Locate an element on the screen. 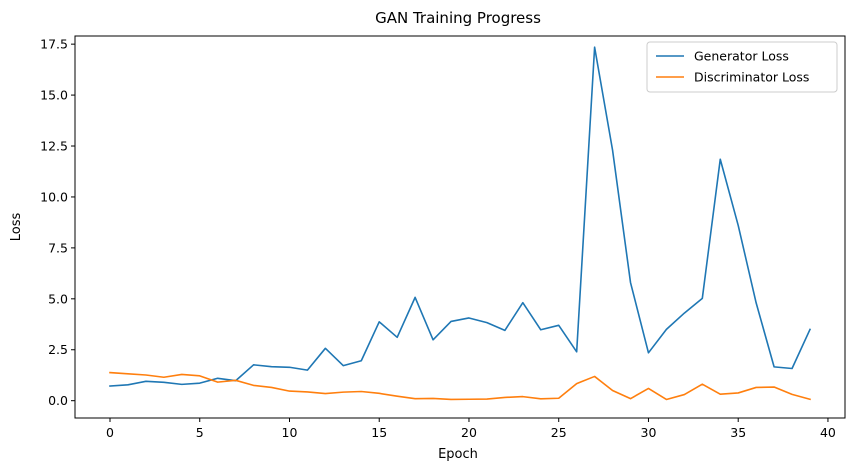 This screenshot has height=470, width=855. y-tick-label: 12.5 is located at coordinates (54, 146).